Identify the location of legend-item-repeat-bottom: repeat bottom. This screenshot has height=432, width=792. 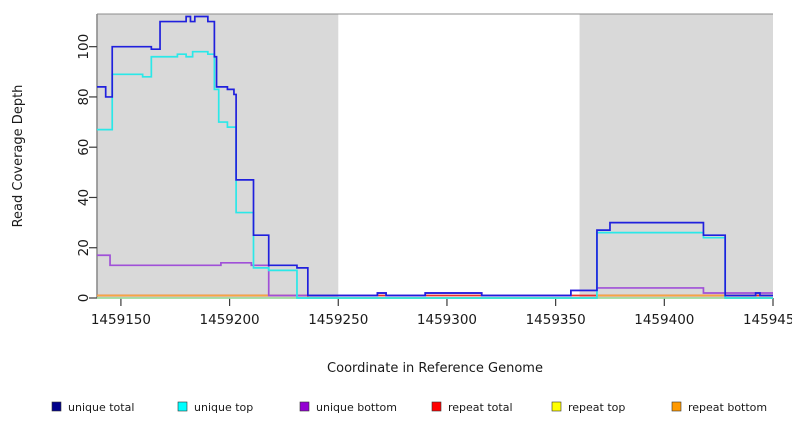
(719, 407).